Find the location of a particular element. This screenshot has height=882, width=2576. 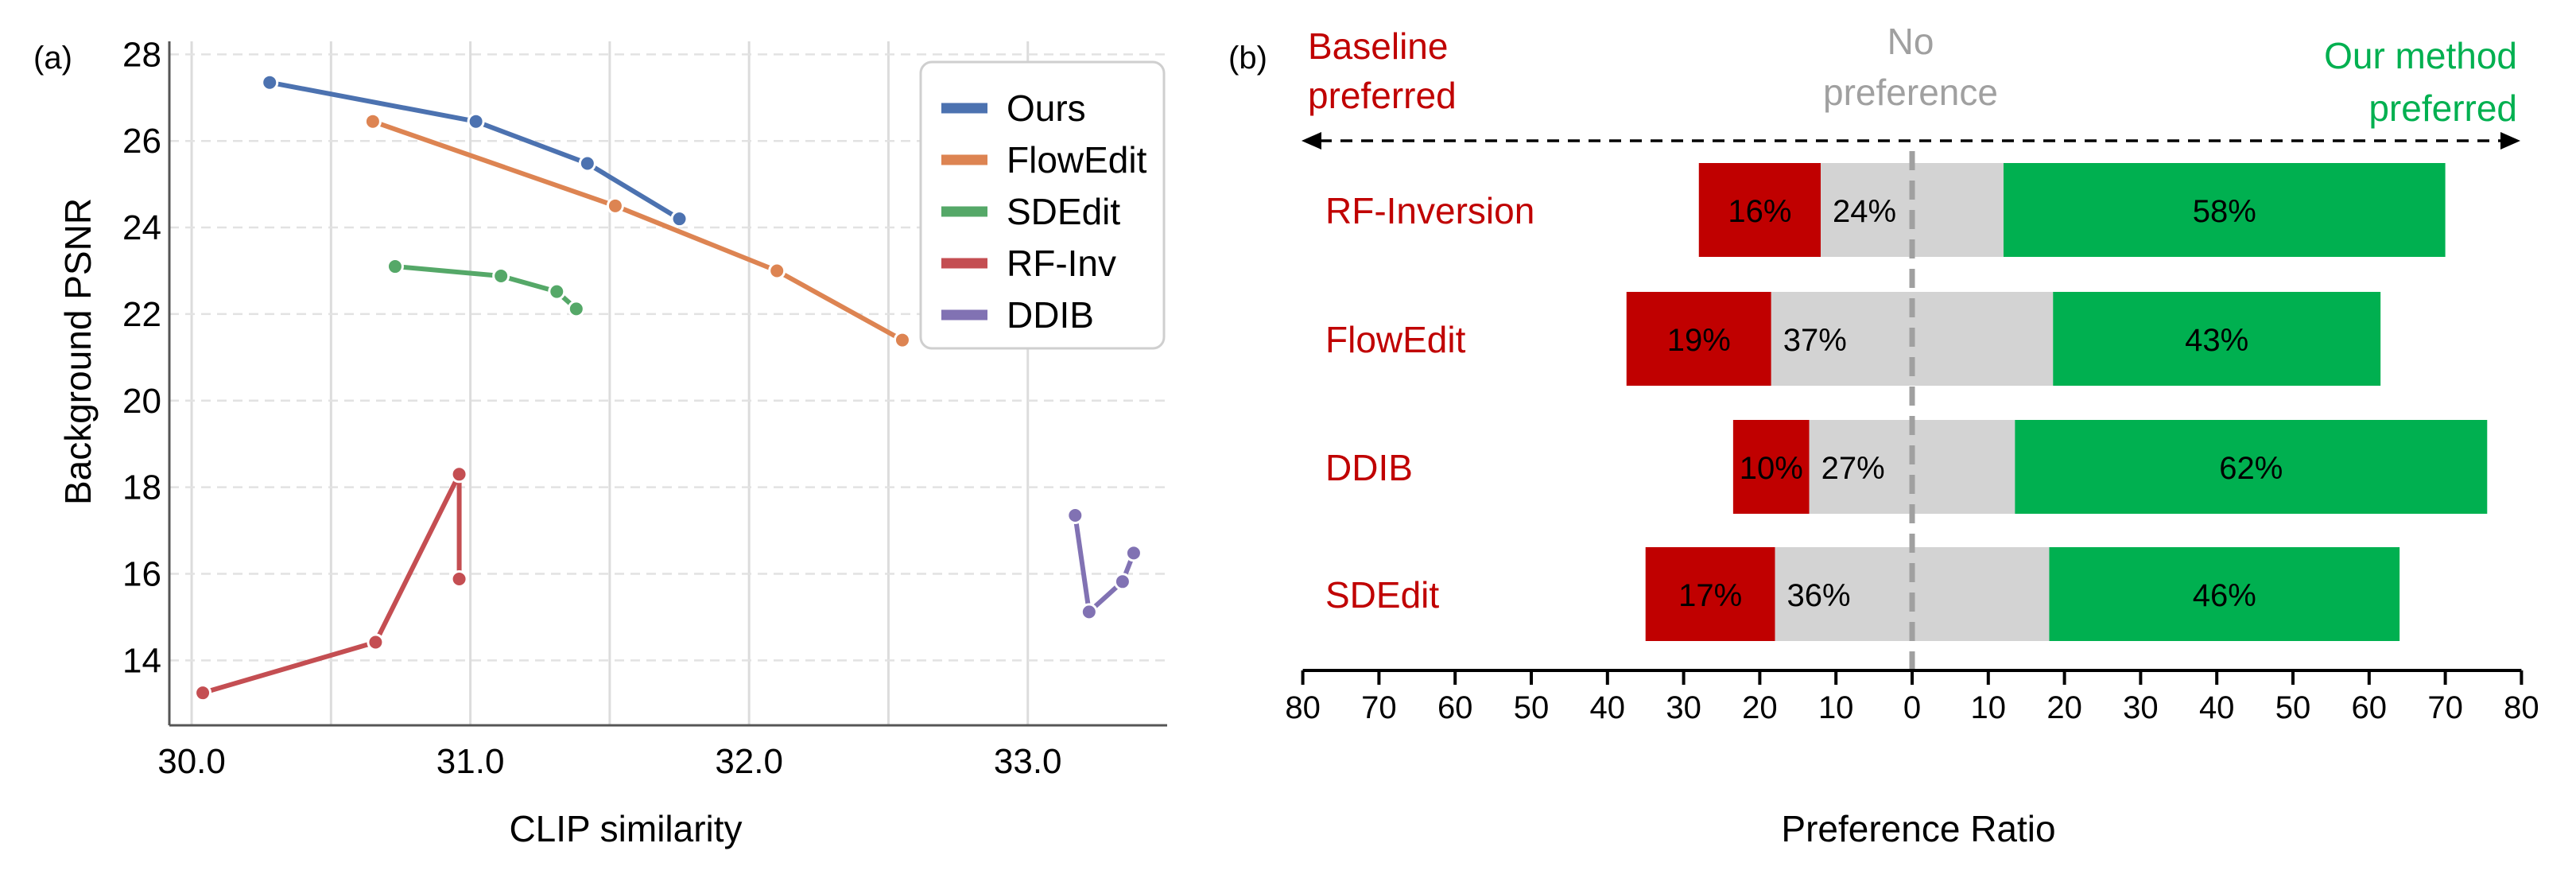

series-line-rf-inv is located at coordinates (331, 584).